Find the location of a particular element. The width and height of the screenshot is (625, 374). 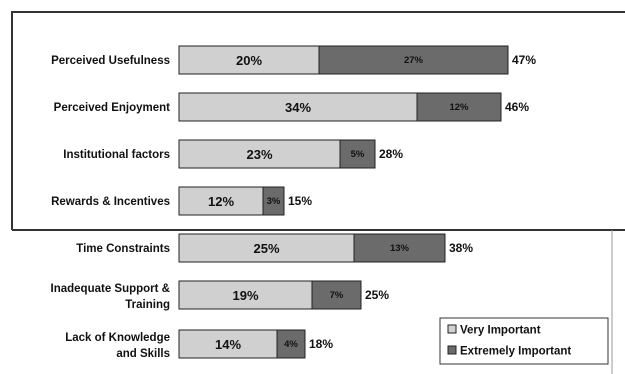

value-label-extremely-important: 7% is located at coordinates (337, 295).